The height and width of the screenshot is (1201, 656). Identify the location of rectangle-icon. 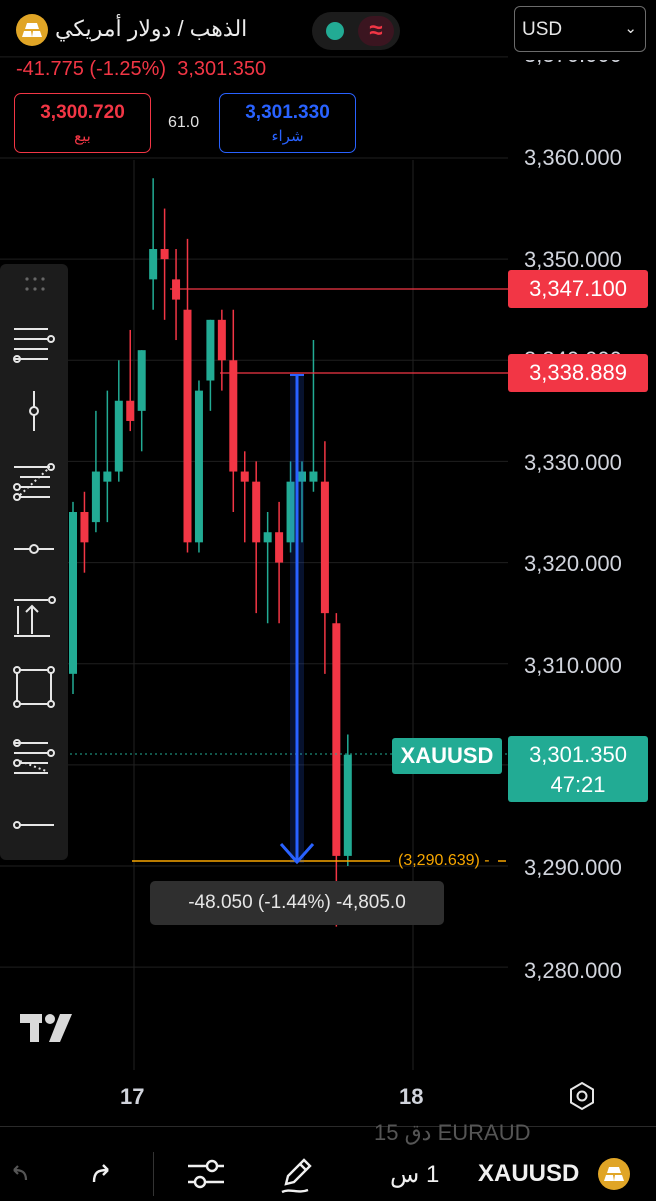
(34, 687).